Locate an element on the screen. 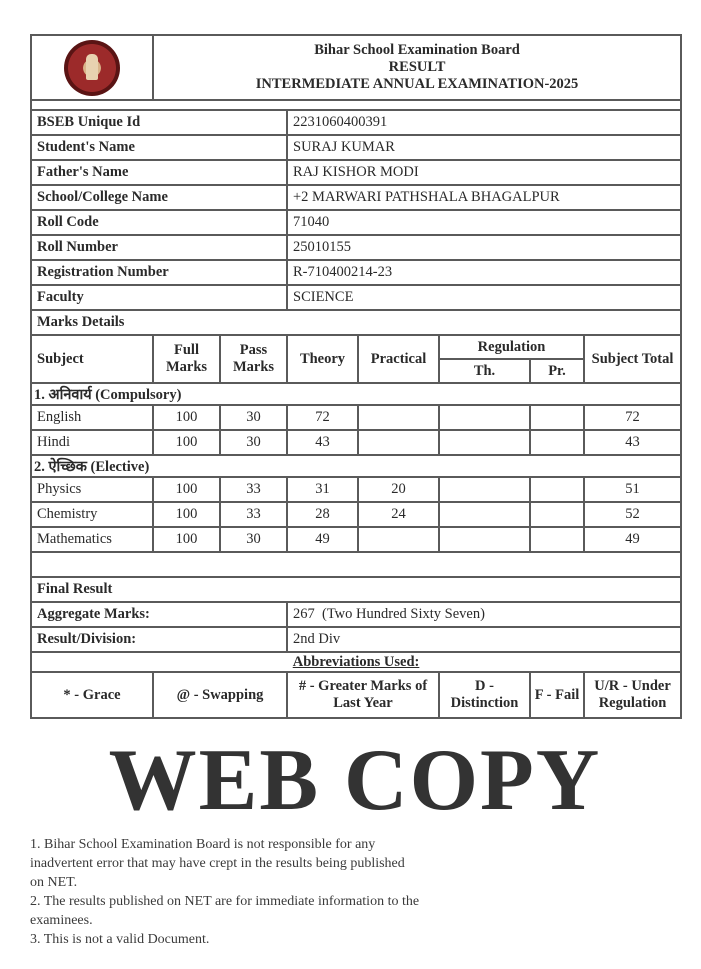  abbreviations-title-text: Abbreviations Used: is located at coordinates (356, 661).